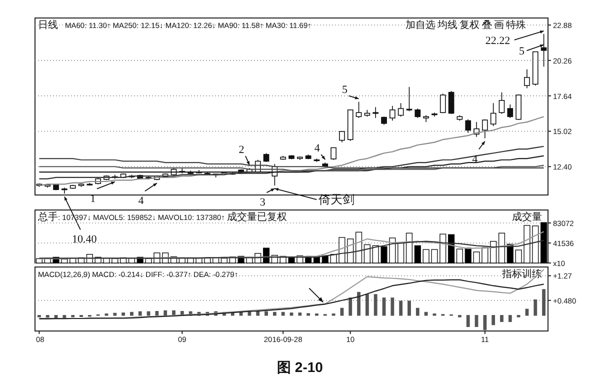 The image size is (599, 389). What do you see at coordinates (527, 217) in the screenshot?
I see `subtitle: 成交量` at bounding box center [527, 217].